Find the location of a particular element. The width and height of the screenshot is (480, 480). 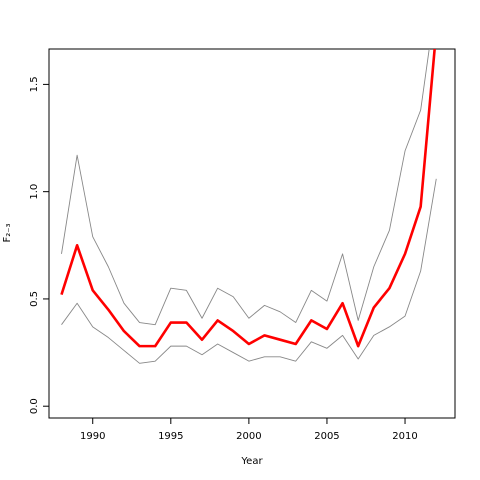

x-axis-title: Year is located at coordinates (251, 461).